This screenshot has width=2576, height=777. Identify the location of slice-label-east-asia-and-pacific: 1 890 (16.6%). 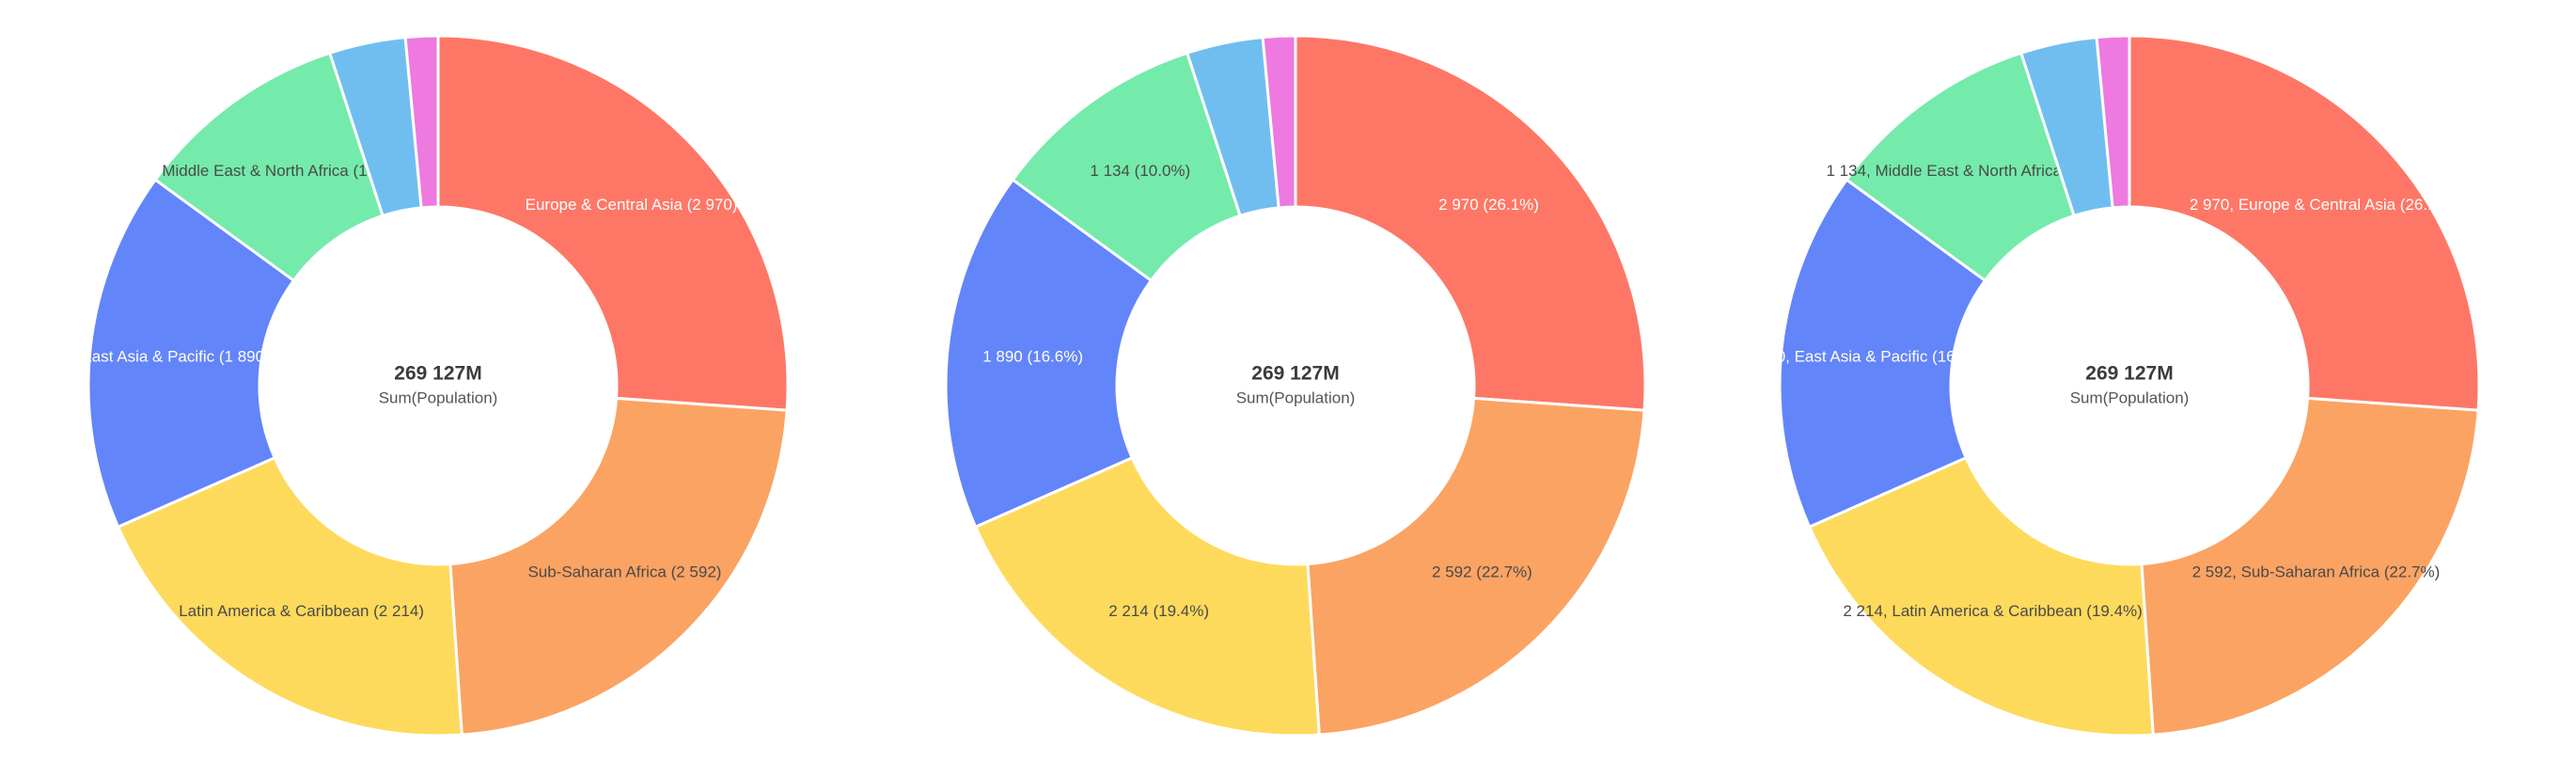
(1032, 356).